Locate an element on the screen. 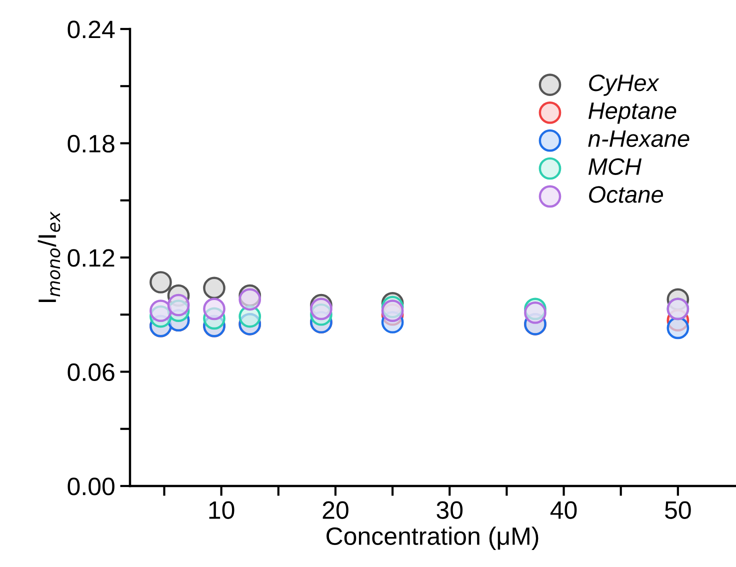  y-tick-label: 0.18 is located at coordinates (91, 143).